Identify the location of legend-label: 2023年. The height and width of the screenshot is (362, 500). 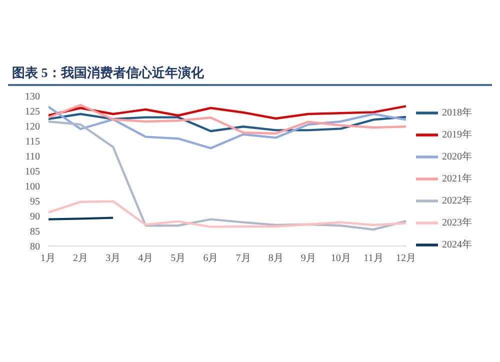
(457, 222).